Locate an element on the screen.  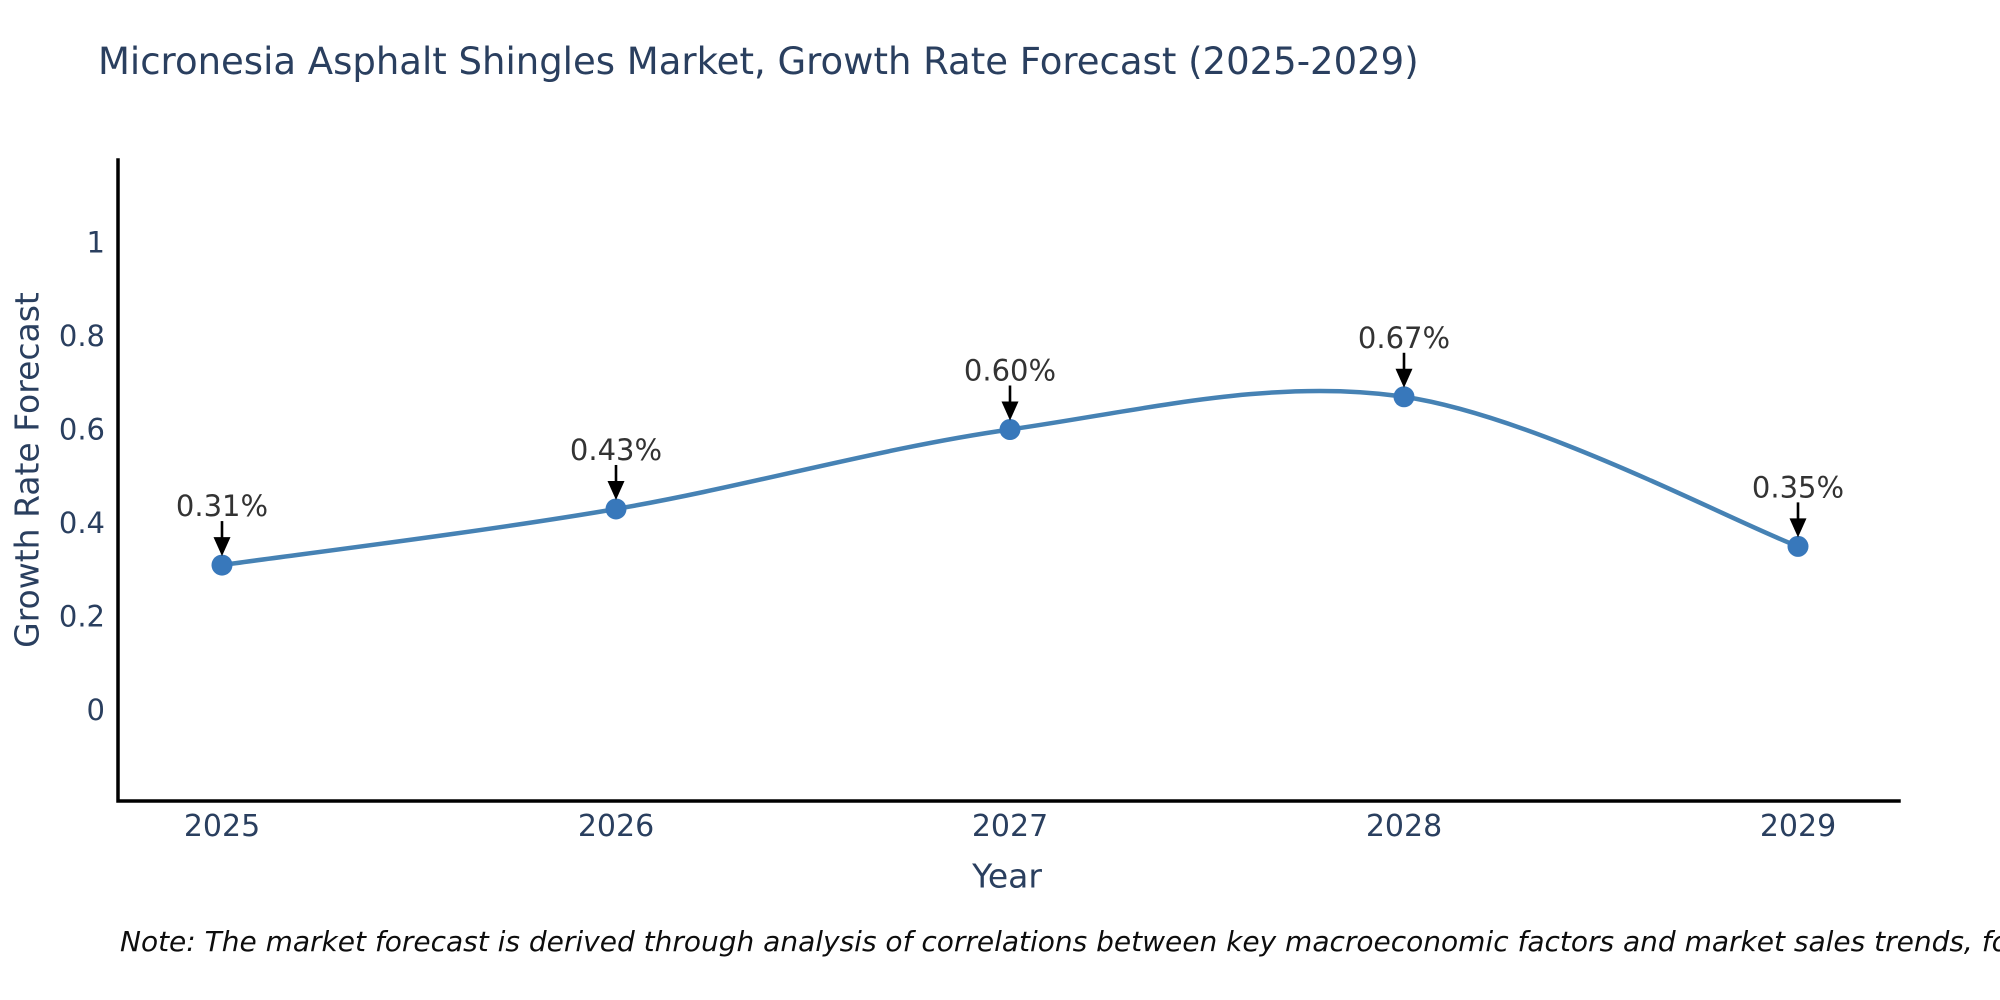
x-axis-tick-label: 2028 is located at coordinates (1404, 826).